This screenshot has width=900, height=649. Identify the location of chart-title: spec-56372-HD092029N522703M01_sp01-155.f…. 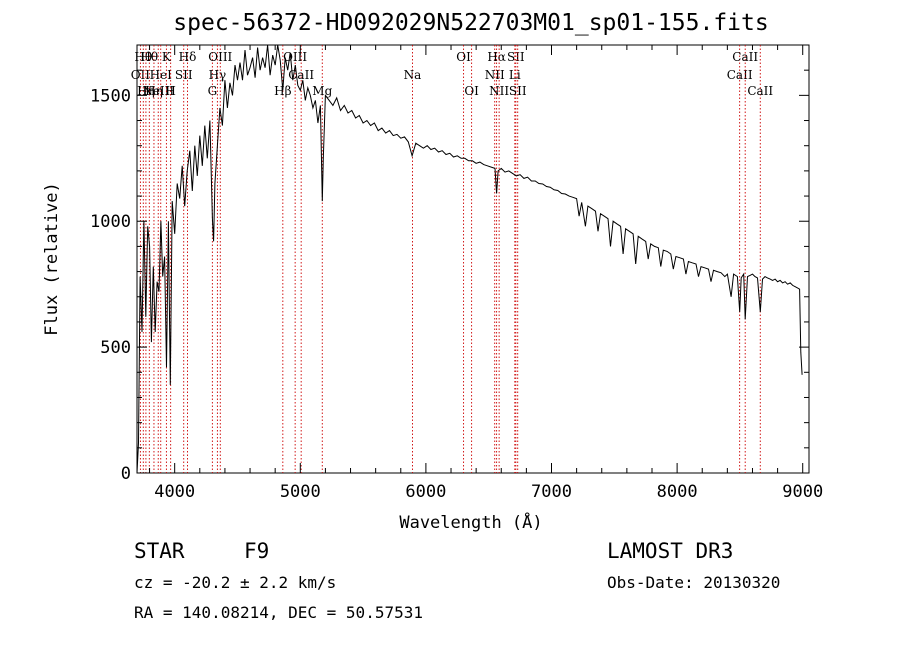
(470, 23).